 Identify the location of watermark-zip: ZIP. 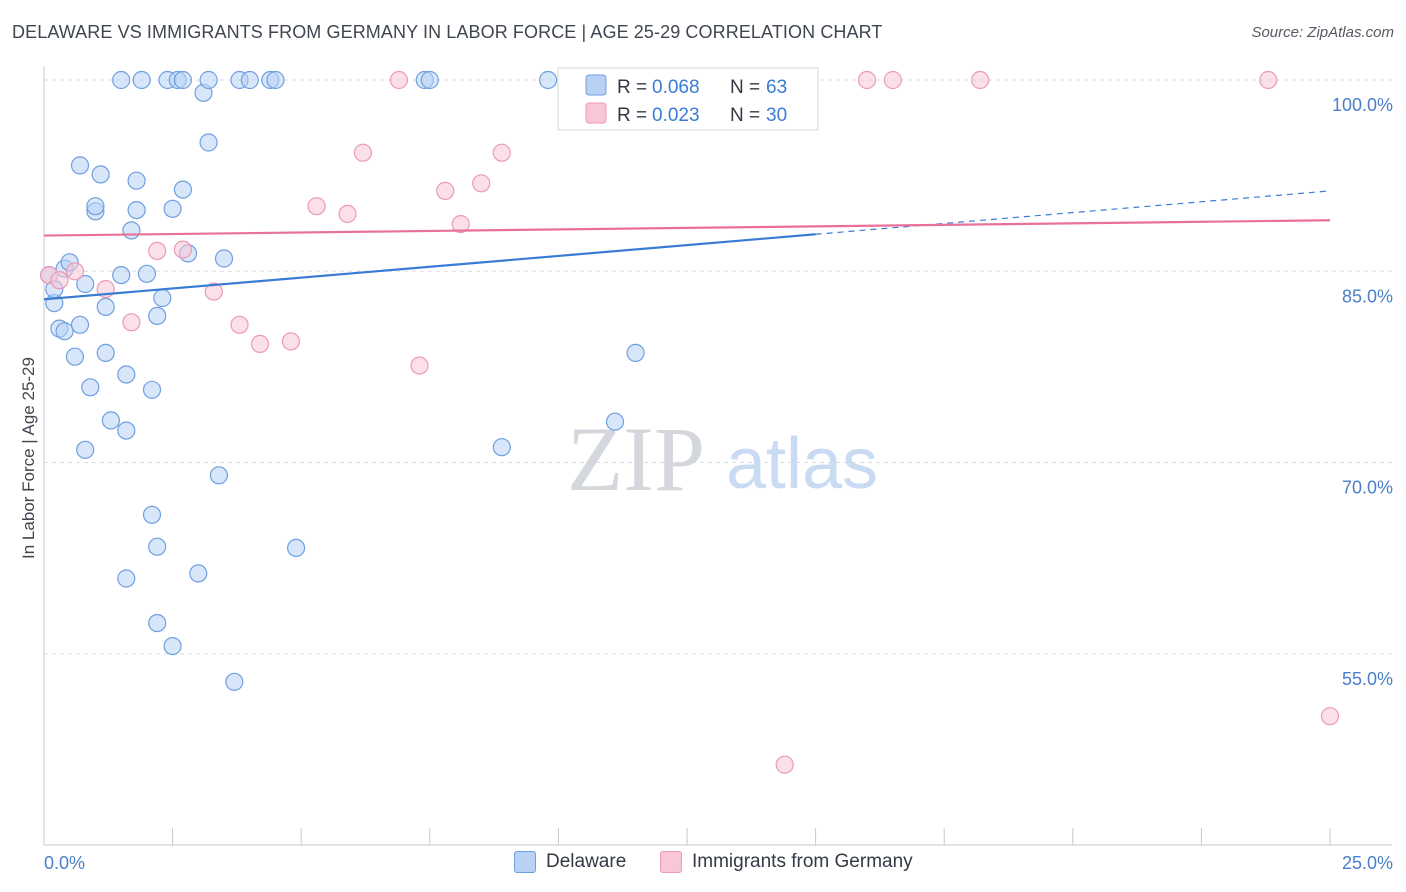
(636, 459).